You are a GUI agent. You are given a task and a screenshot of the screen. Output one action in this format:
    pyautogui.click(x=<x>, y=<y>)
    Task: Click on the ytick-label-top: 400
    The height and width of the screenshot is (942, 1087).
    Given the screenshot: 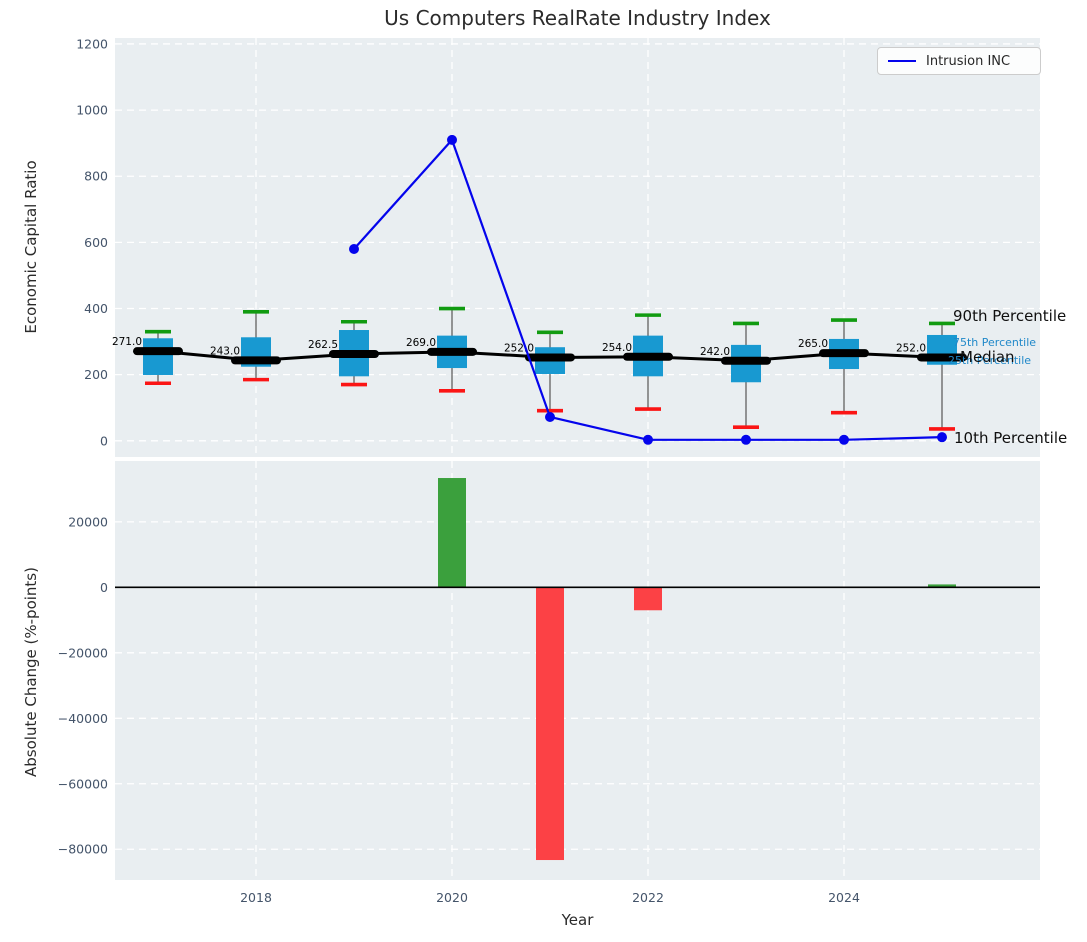 What is the action you would take?
    pyautogui.click(x=96, y=308)
    